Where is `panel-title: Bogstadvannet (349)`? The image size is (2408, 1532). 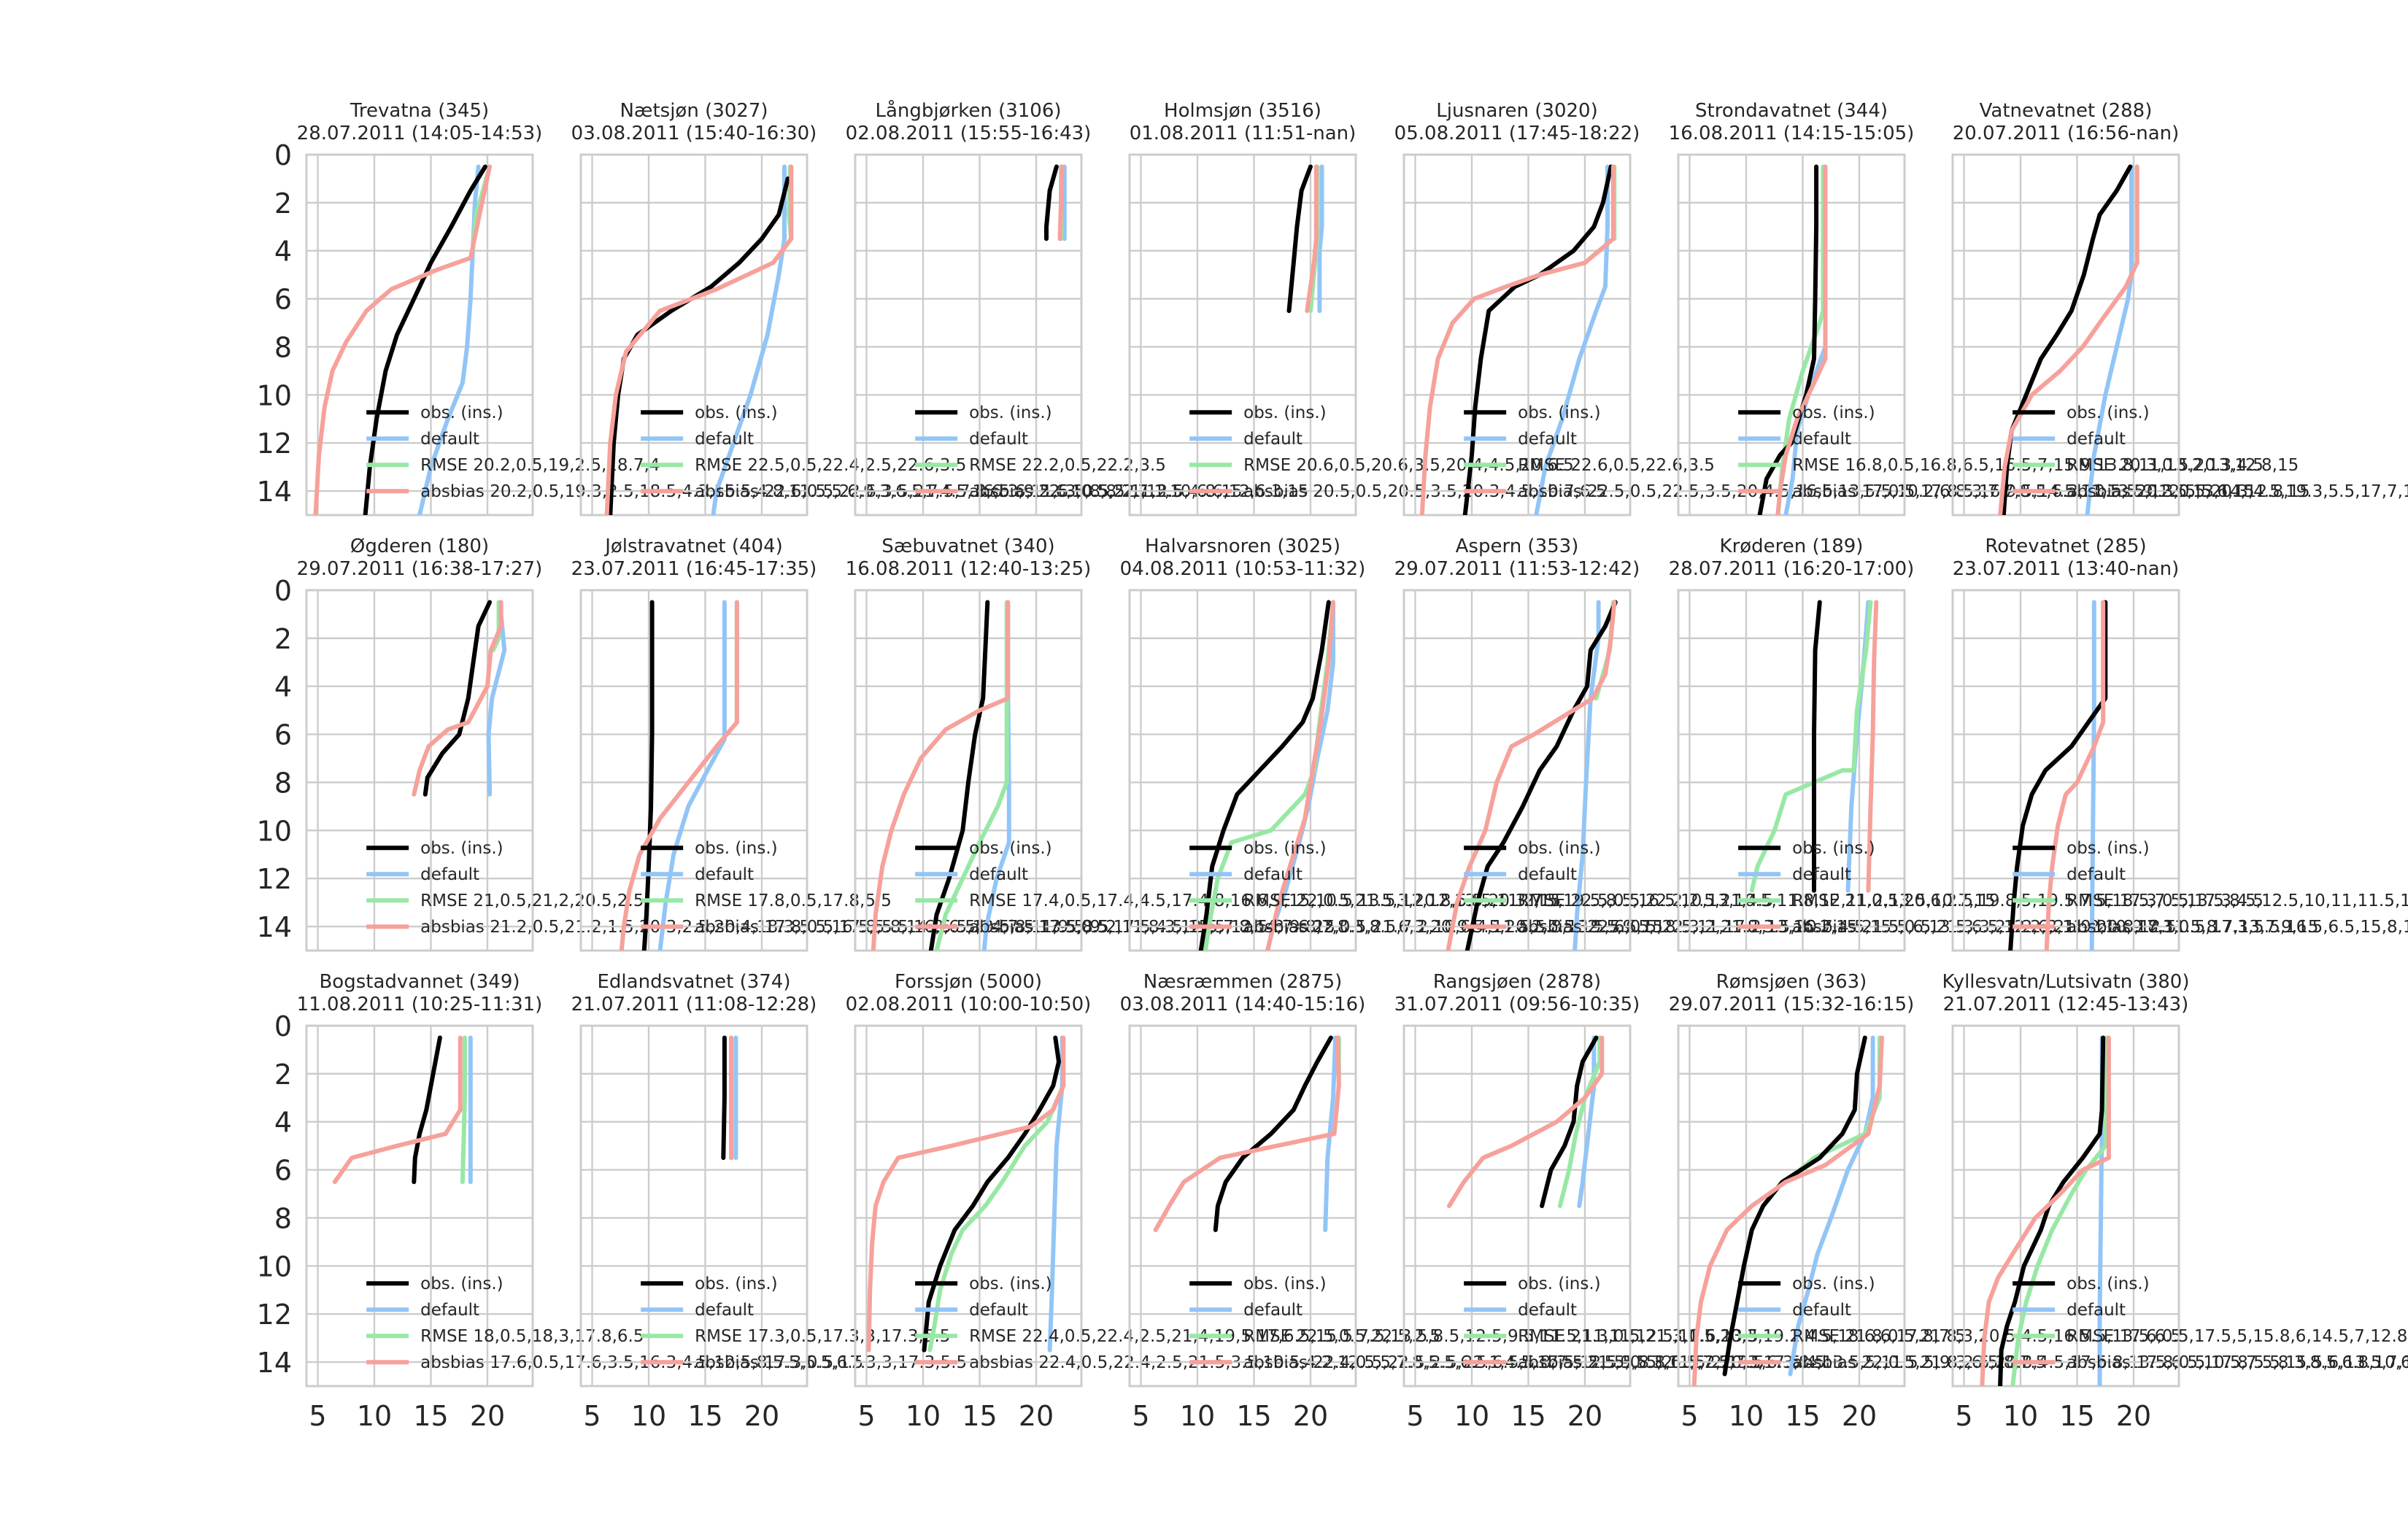
panel-title: Bogstadvannet (349) is located at coordinates (419, 982).